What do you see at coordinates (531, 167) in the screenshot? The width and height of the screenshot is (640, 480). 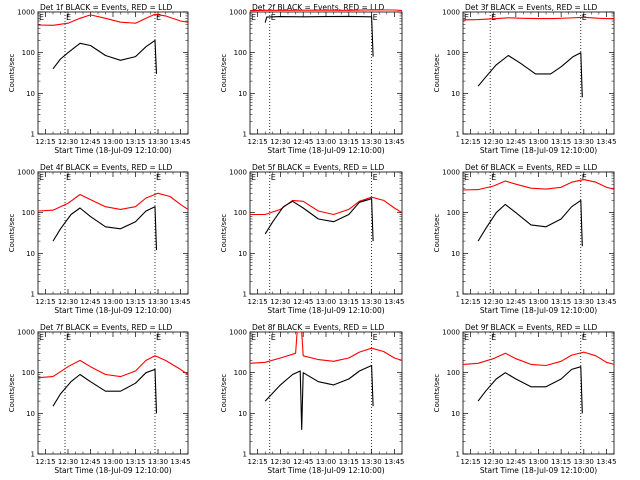 I see `panel-title: Det 6f BLACK = Events, RED = LLD` at bounding box center [531, 167].